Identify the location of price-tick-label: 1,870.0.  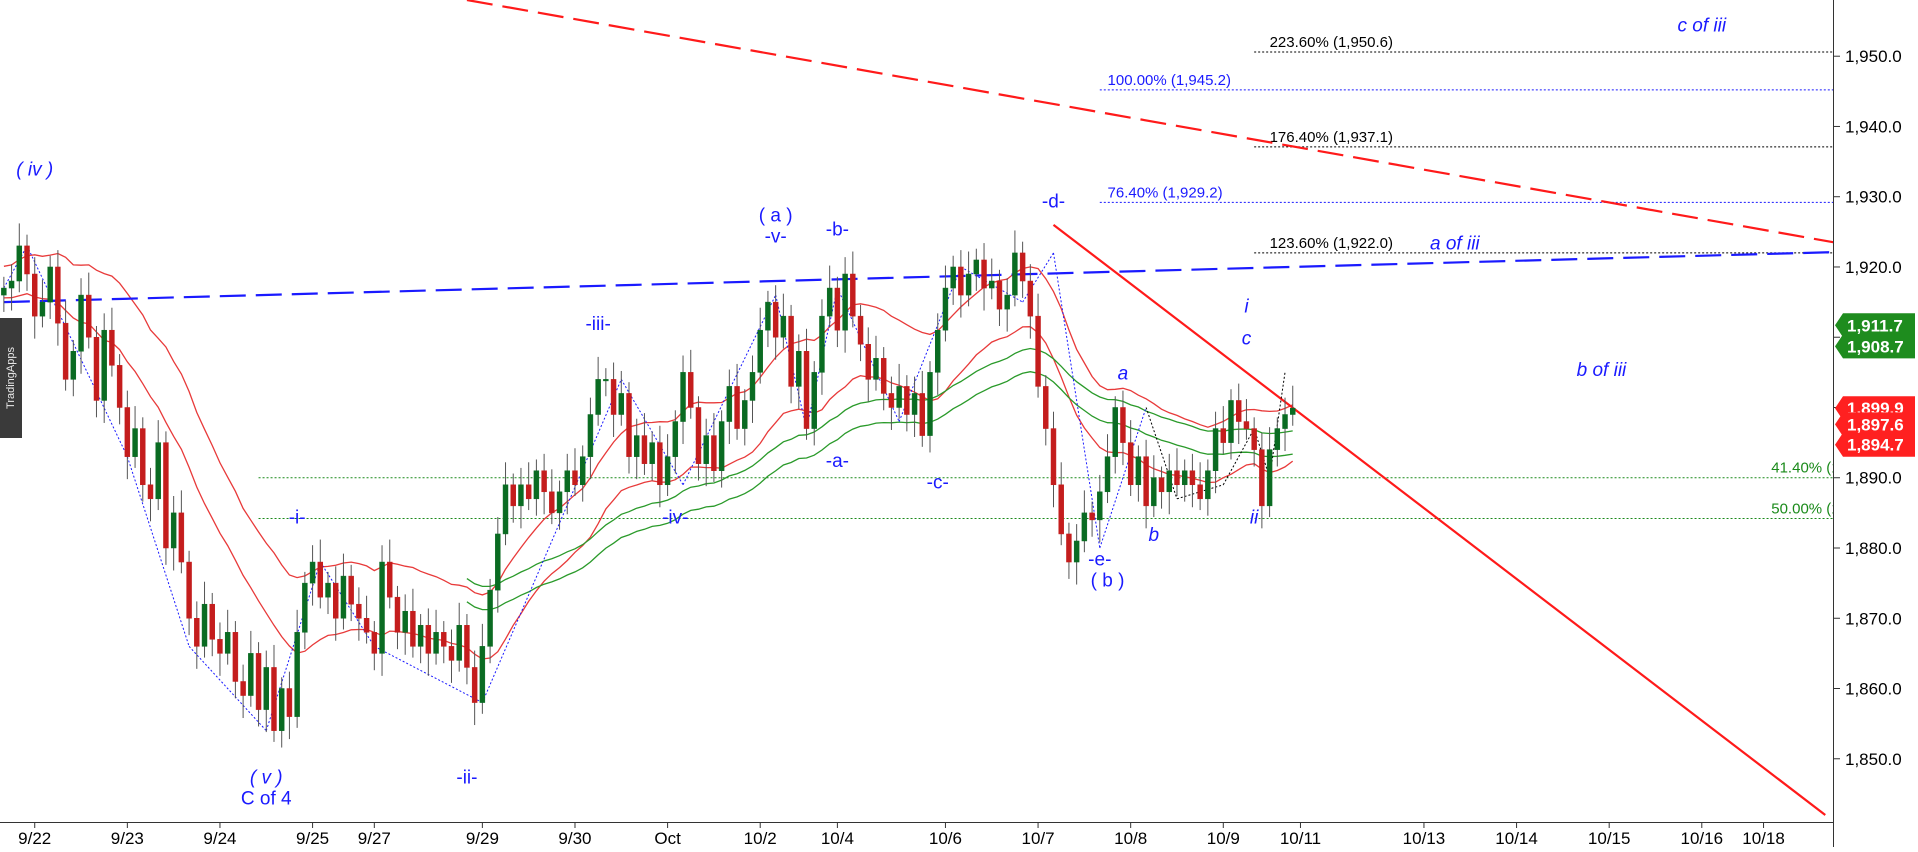
(1873, 618).